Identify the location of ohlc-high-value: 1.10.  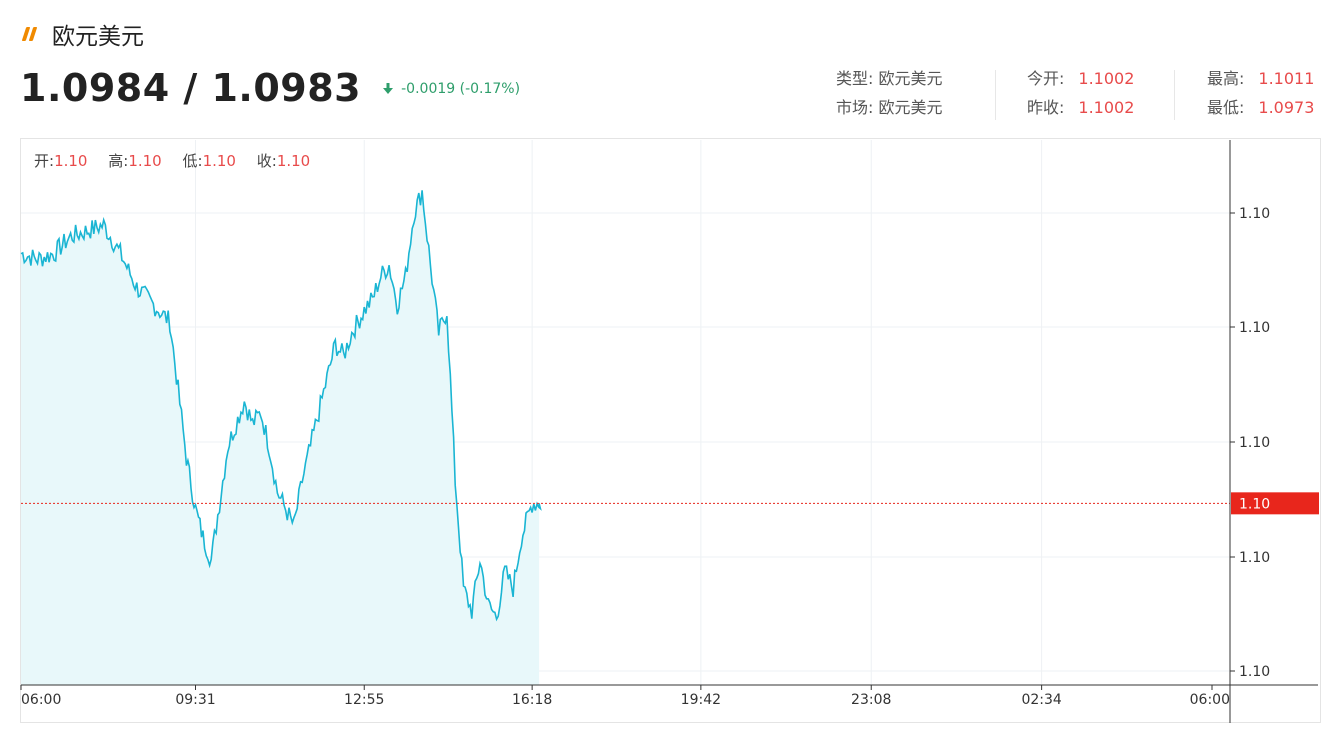
(145, 161).